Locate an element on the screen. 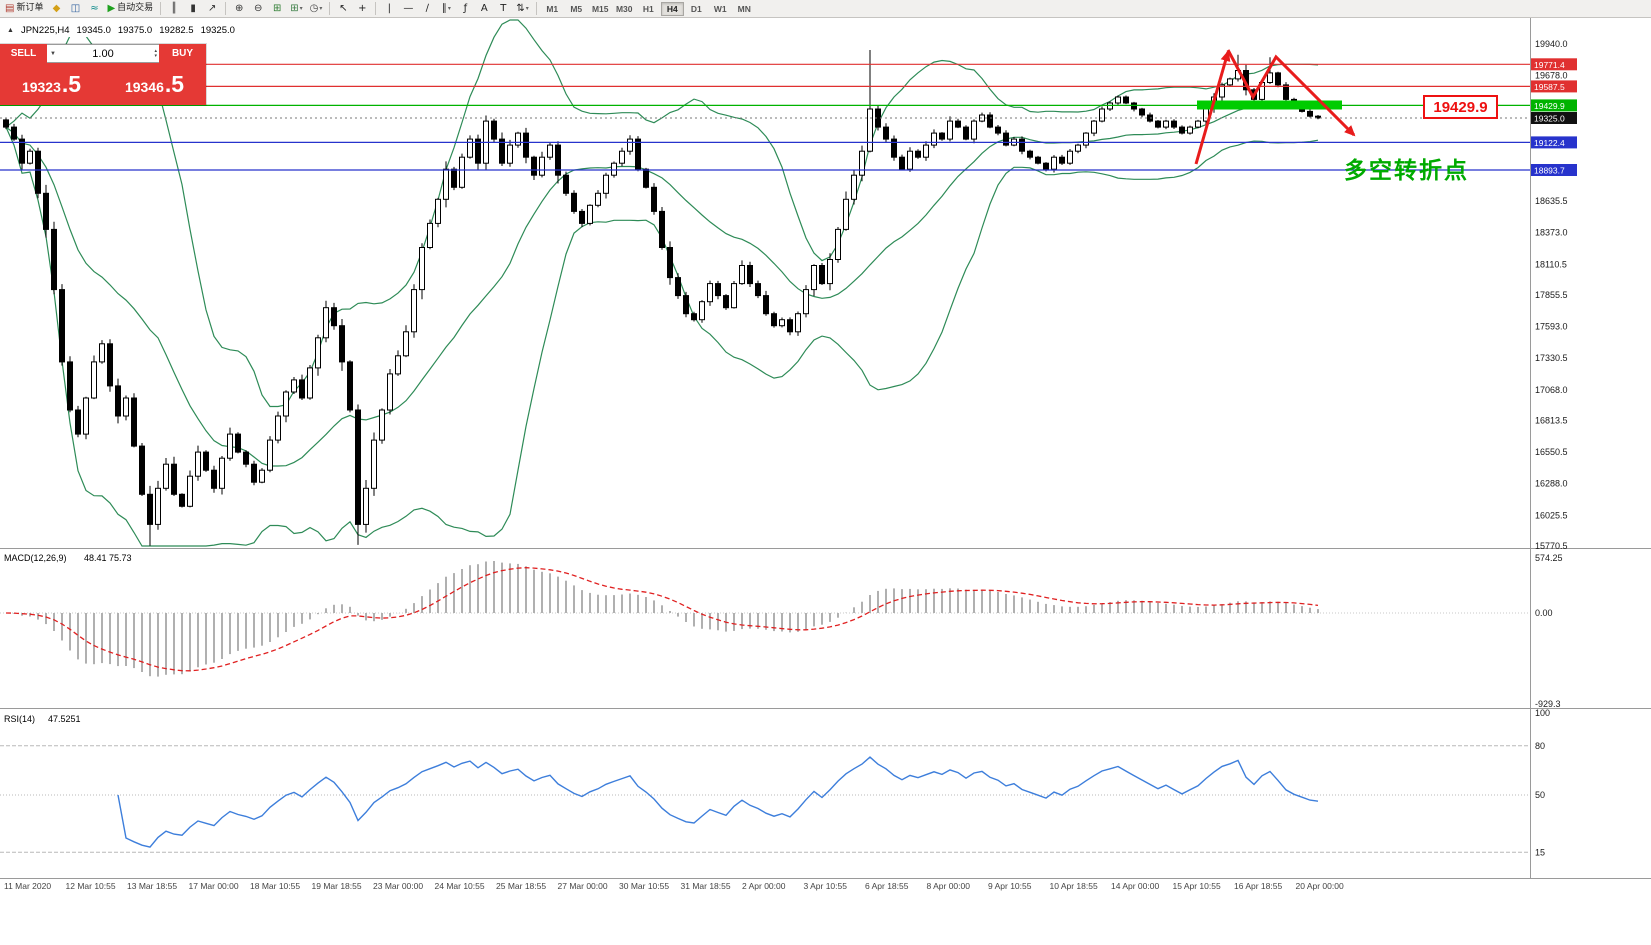  svg-text: 9 Apr 10:55 is located at coordinates (1010, 886).